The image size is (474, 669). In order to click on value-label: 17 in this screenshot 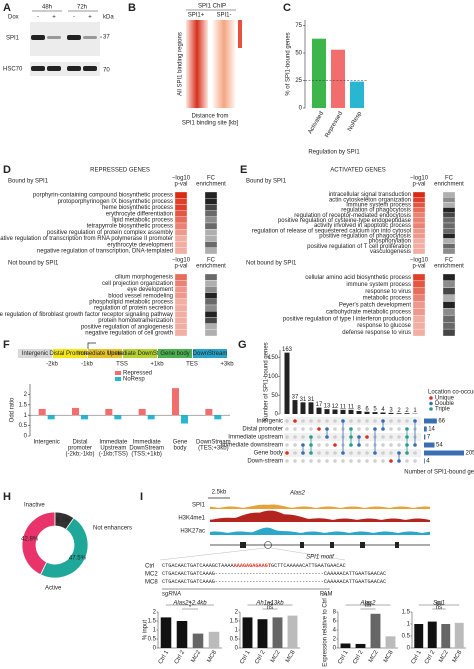, I will do `click(319, 405)`.